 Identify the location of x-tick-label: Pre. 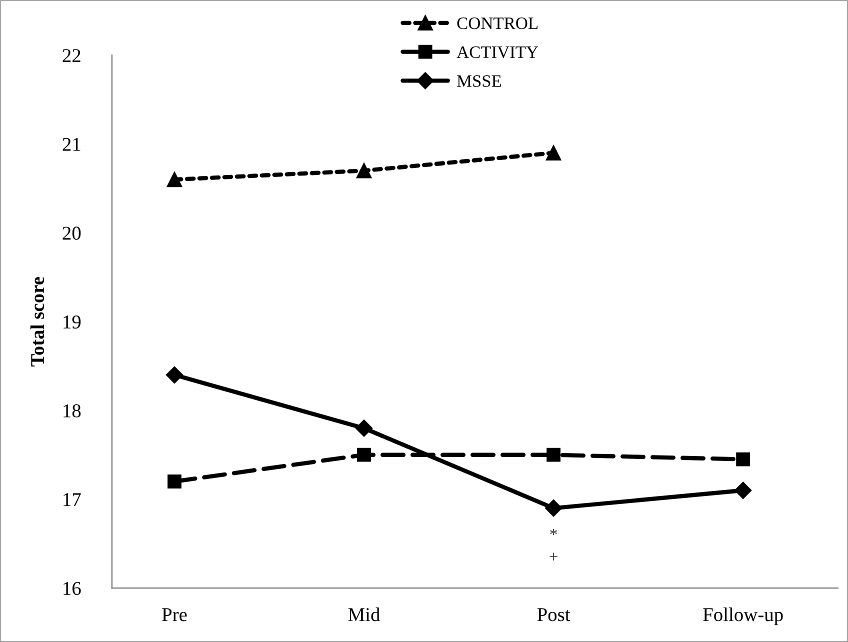
(174, 615).